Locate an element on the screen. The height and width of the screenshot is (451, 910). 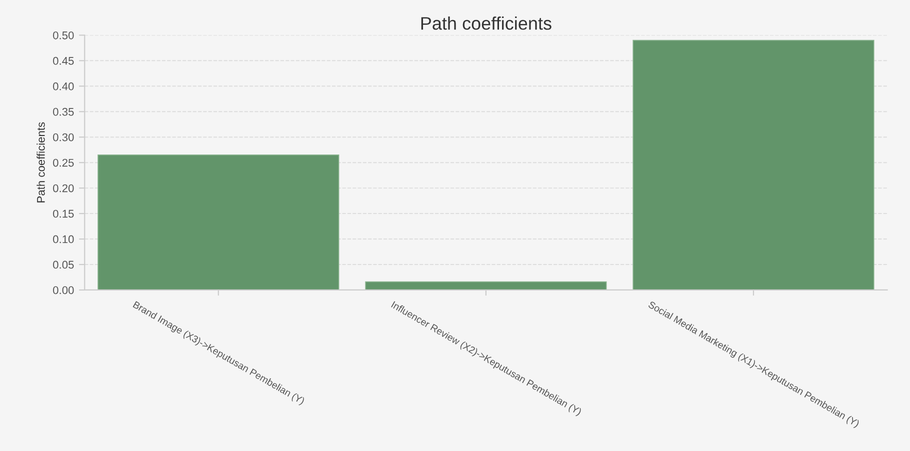
y-tick-label: 0.10 is located at coordinates (63, 239).